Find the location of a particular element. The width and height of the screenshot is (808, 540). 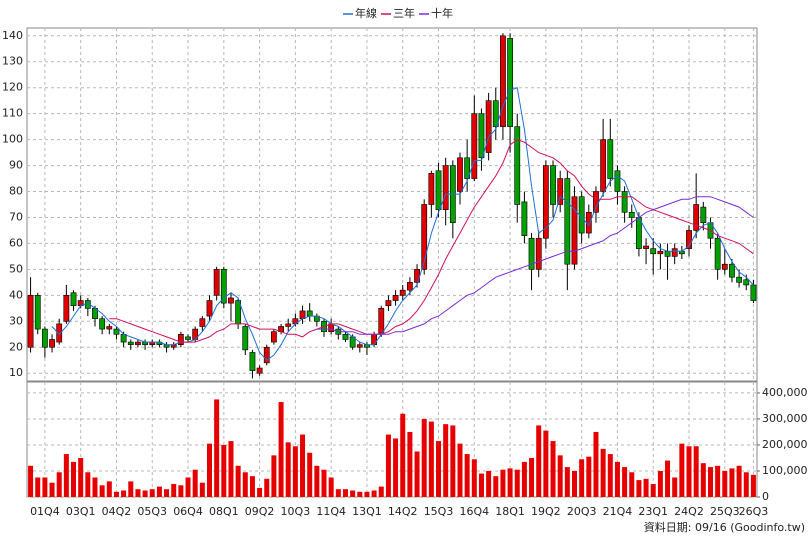

legend-label: 年線 is located at coordinates (366, 13).